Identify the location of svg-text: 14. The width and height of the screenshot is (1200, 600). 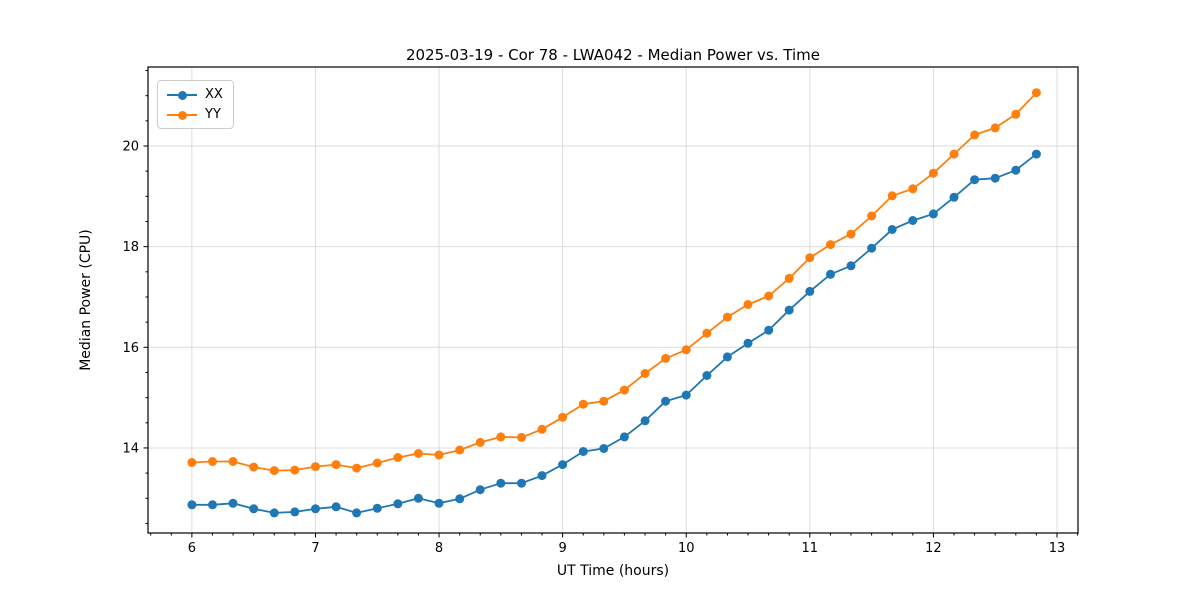
(130, 448).